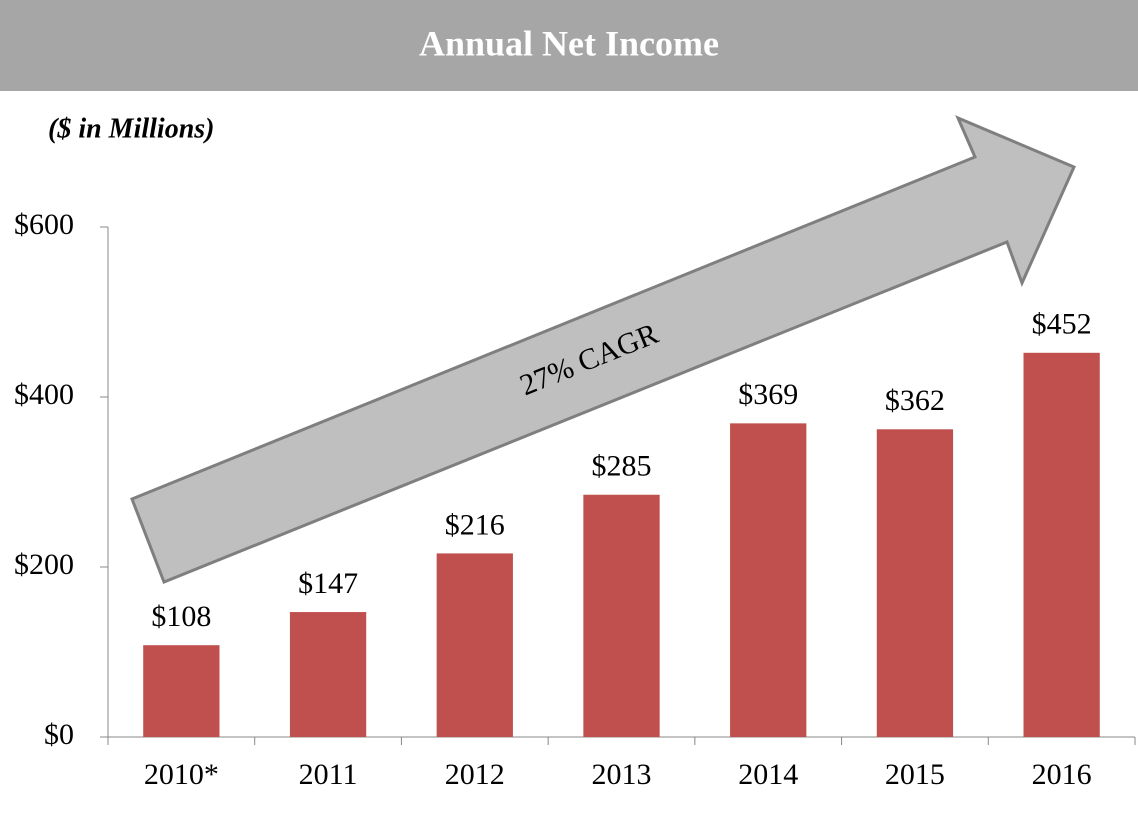  I want to click on value-label: $452, so click(1062, 324).